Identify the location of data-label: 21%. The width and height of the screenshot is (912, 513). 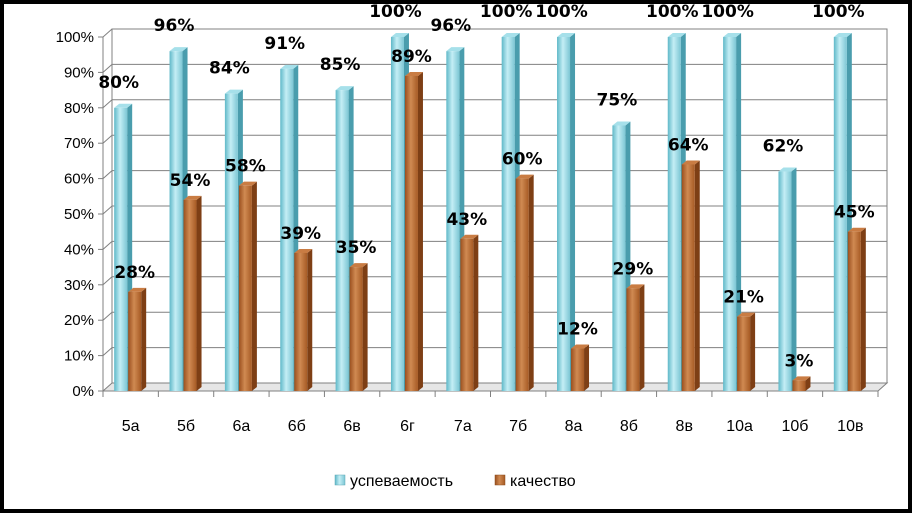
(743, 298).